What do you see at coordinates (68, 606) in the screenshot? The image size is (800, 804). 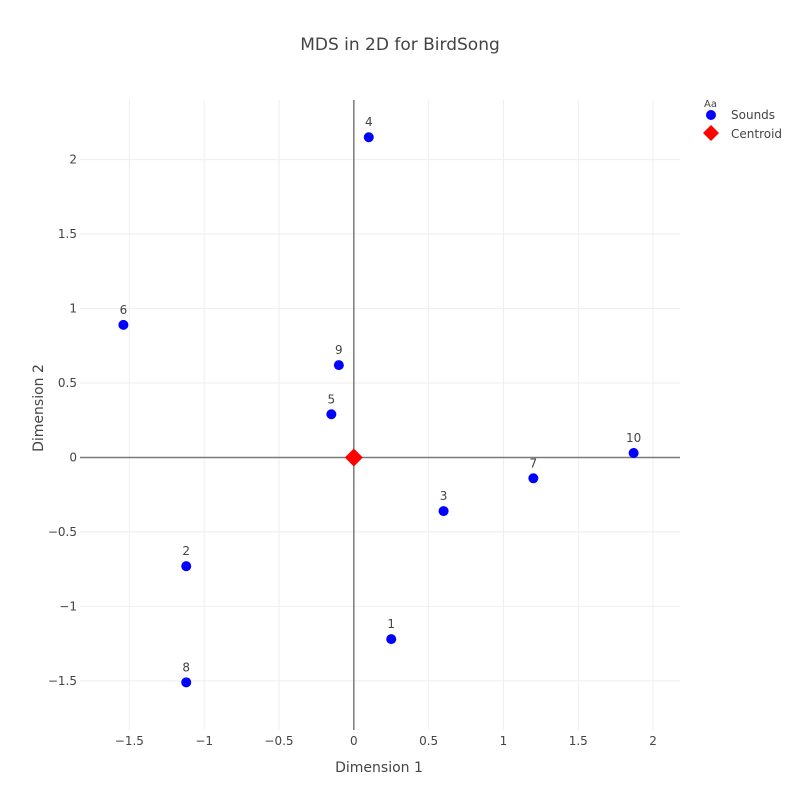 I see `y-tick-label: −1` at bounding box center [68, 606].